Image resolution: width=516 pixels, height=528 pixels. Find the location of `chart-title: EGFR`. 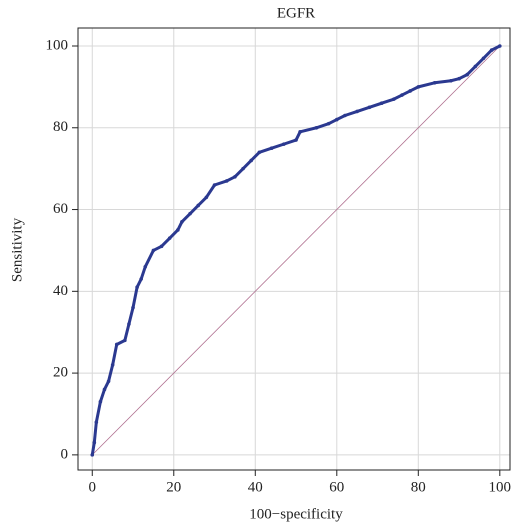

chart-title: EGFR is located at coordinates (296, 13).